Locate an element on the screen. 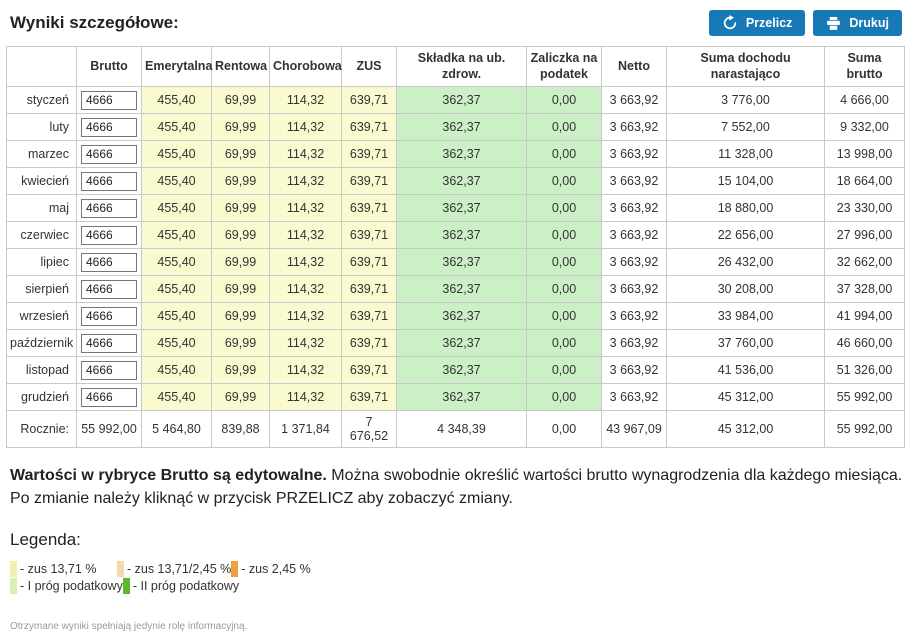  legend-label: - zus 2,45 % is located at coordinates (276, 569).